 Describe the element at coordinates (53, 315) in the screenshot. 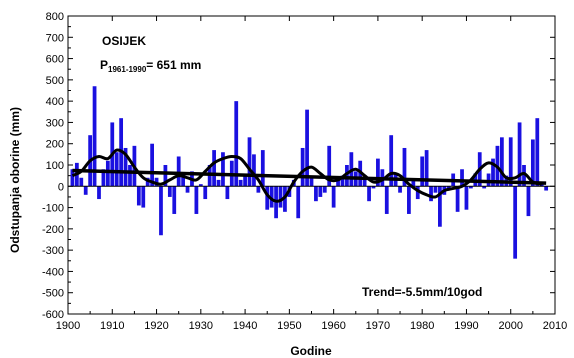

I see `y-tick-label: -600` at that location.